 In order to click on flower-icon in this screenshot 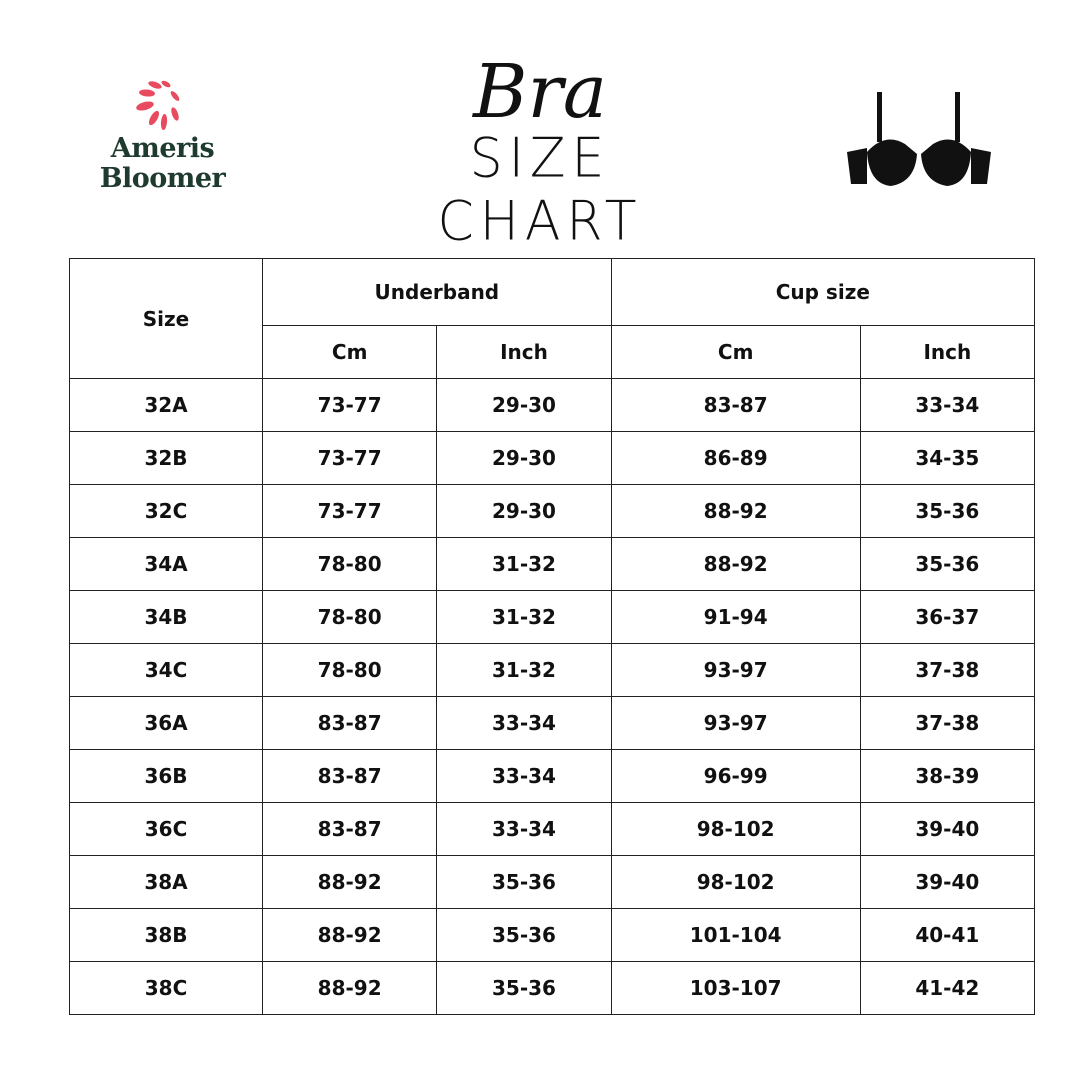, I will do `click(157, 105)`.